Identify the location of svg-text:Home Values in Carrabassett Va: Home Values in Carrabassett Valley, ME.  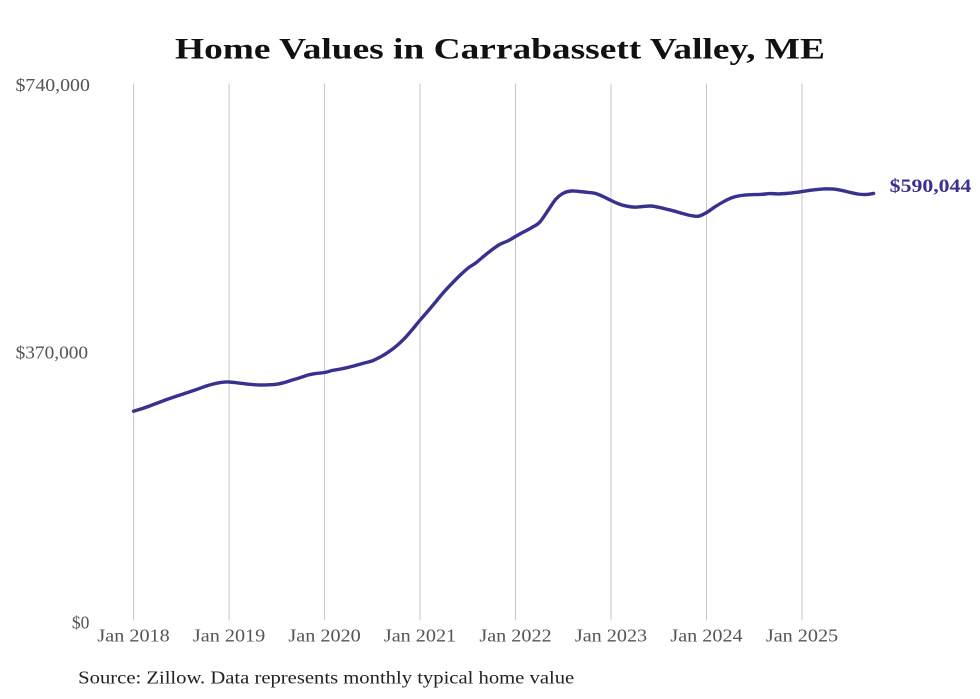
(500, 49).